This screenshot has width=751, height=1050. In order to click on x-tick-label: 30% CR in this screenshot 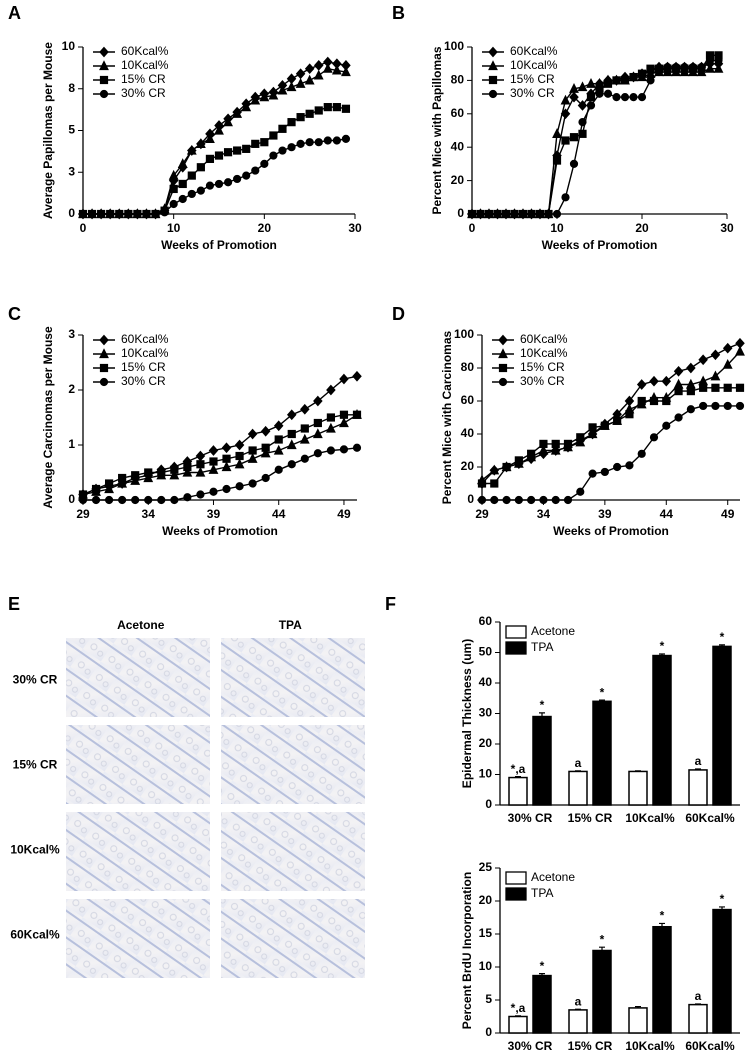, I will do `click(530, 1044)`.